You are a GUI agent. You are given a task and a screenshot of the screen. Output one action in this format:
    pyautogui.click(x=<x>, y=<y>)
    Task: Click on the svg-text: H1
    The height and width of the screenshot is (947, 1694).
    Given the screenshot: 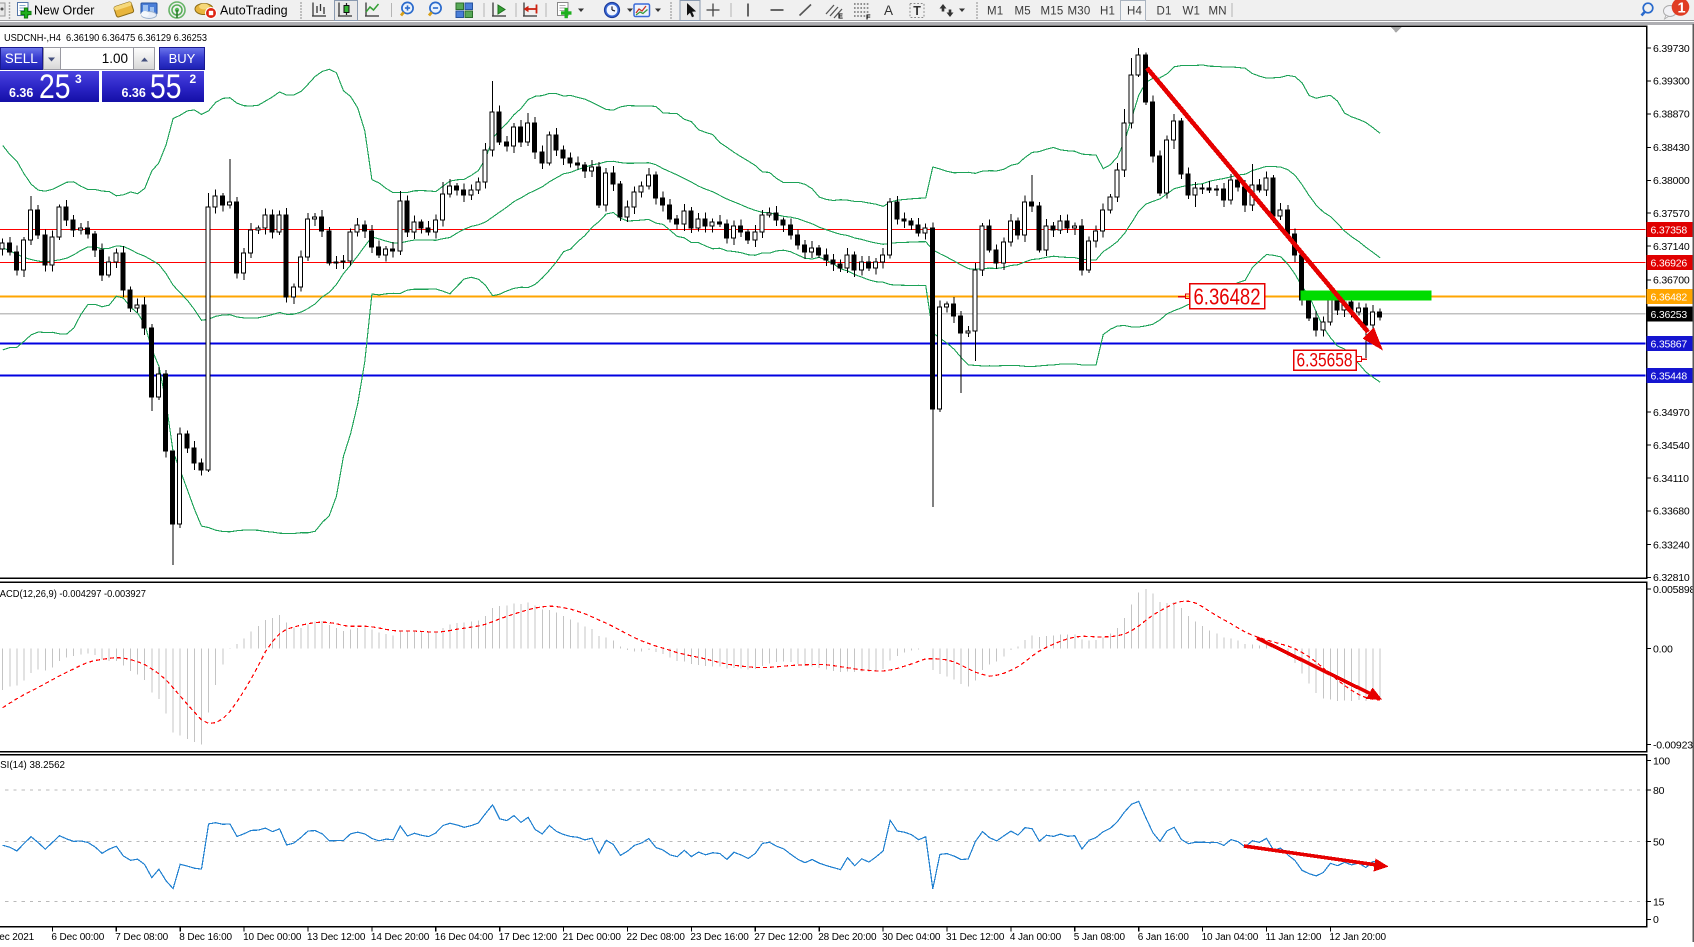 What is the action you would take?
    pyautogui.click(x=1107, y=12)
    